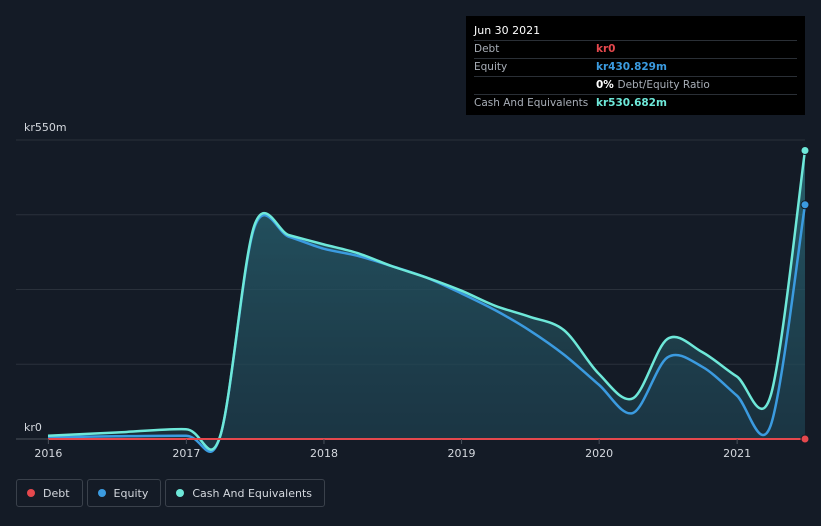 This screenshot has width=821, height=526. I want to click on equity-dot-icon, so click(101, 493).